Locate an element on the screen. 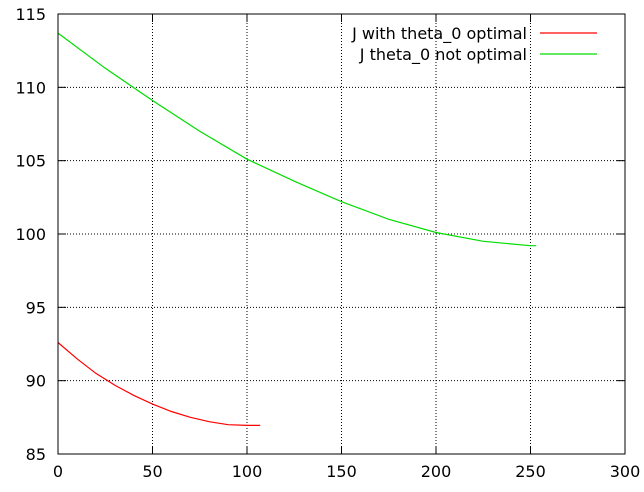 This screenshot has height=492, width=644. y-tick-label: 105 is located at coordinates (30, 161).